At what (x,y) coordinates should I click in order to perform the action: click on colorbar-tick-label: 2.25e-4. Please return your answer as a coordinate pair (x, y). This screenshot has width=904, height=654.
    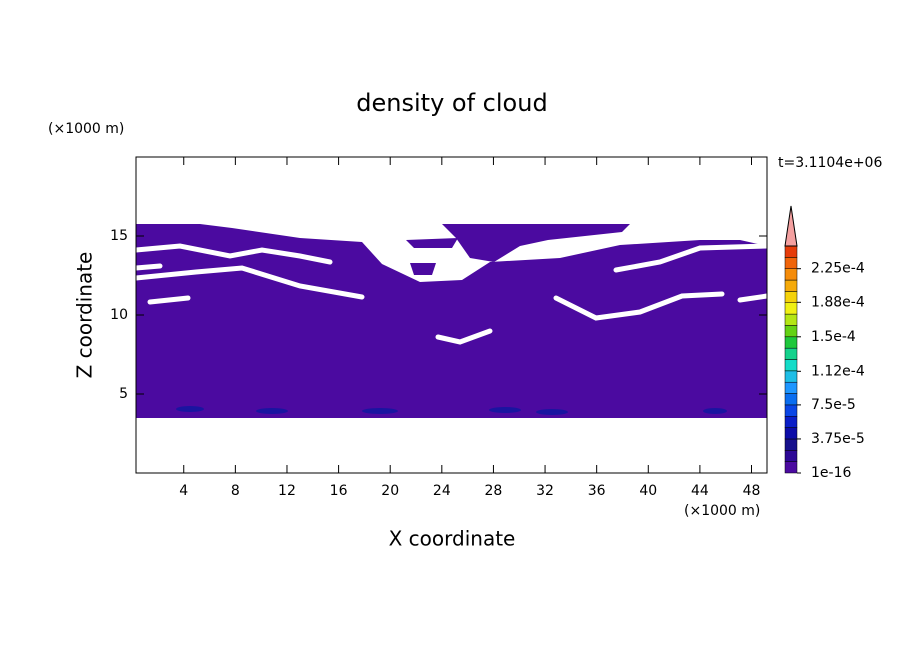
    Looking at the image, I should click on (838, 269).